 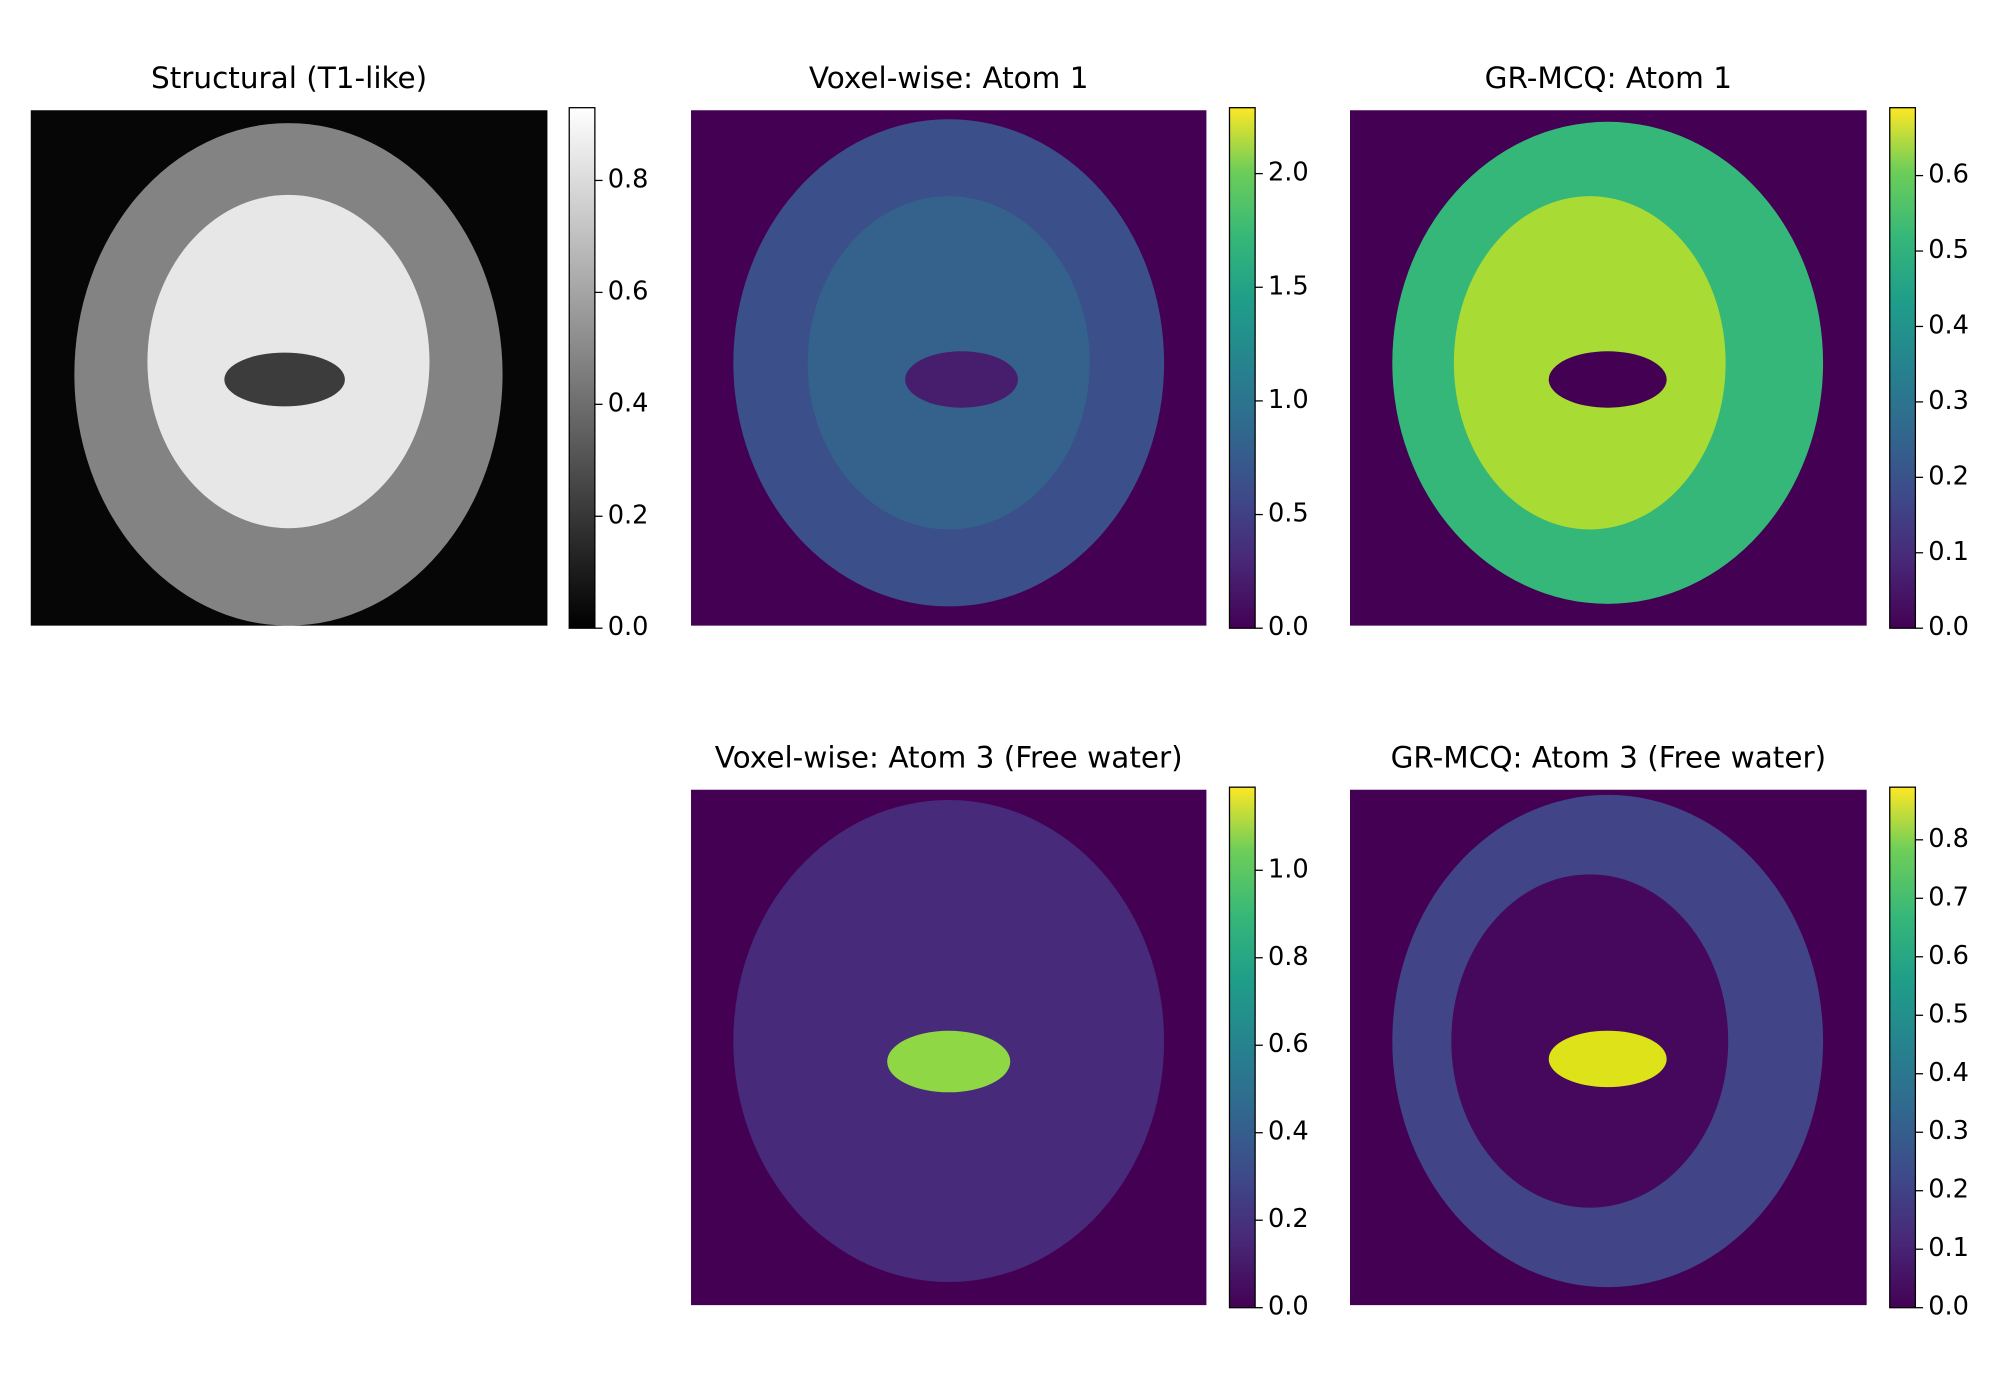 What do you see at coordinates (949, 1047) in the screenshot?
I see `image-voxel-atom3` at bounding box center [949, 1047].